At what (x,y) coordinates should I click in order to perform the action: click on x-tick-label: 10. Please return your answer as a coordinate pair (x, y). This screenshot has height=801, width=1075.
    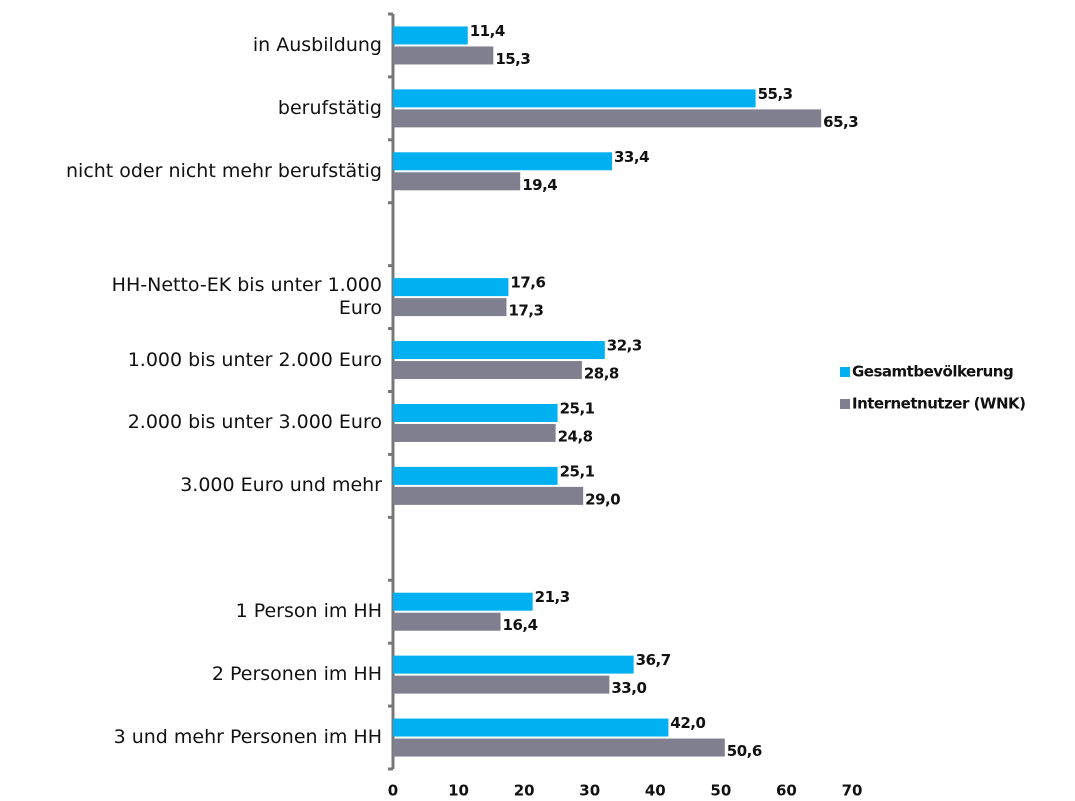
    Looking at the image, I should click on (458, 791).